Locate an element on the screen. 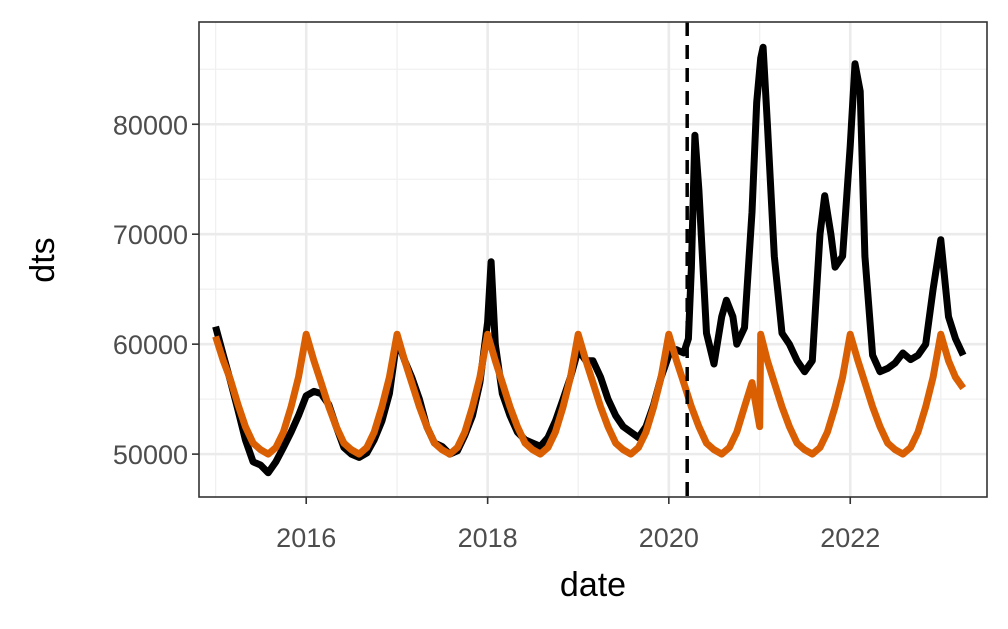 The width and height of the screenshot is (1008, 629). x-tick-label: 2022 is located at coordinates (850, 538).